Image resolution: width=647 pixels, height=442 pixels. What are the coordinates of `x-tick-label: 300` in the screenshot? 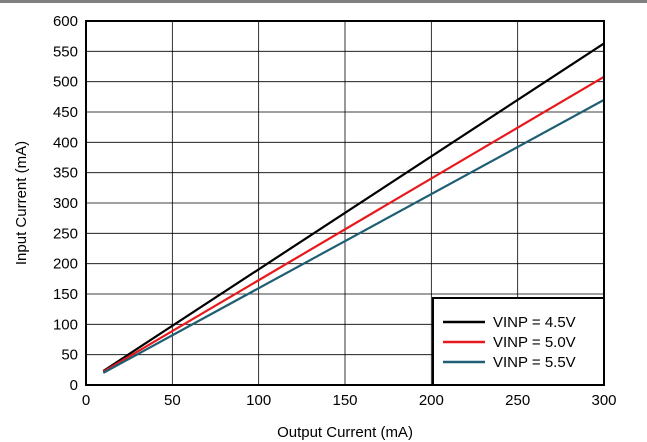 It's located at (603, 400).